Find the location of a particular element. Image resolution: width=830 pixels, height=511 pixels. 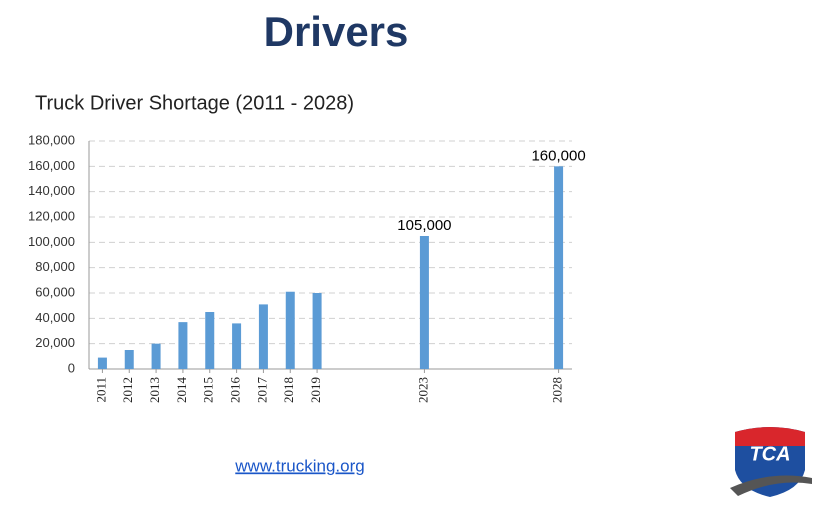

y-tick-label: 80,000 is located at coordinates (55, 266).